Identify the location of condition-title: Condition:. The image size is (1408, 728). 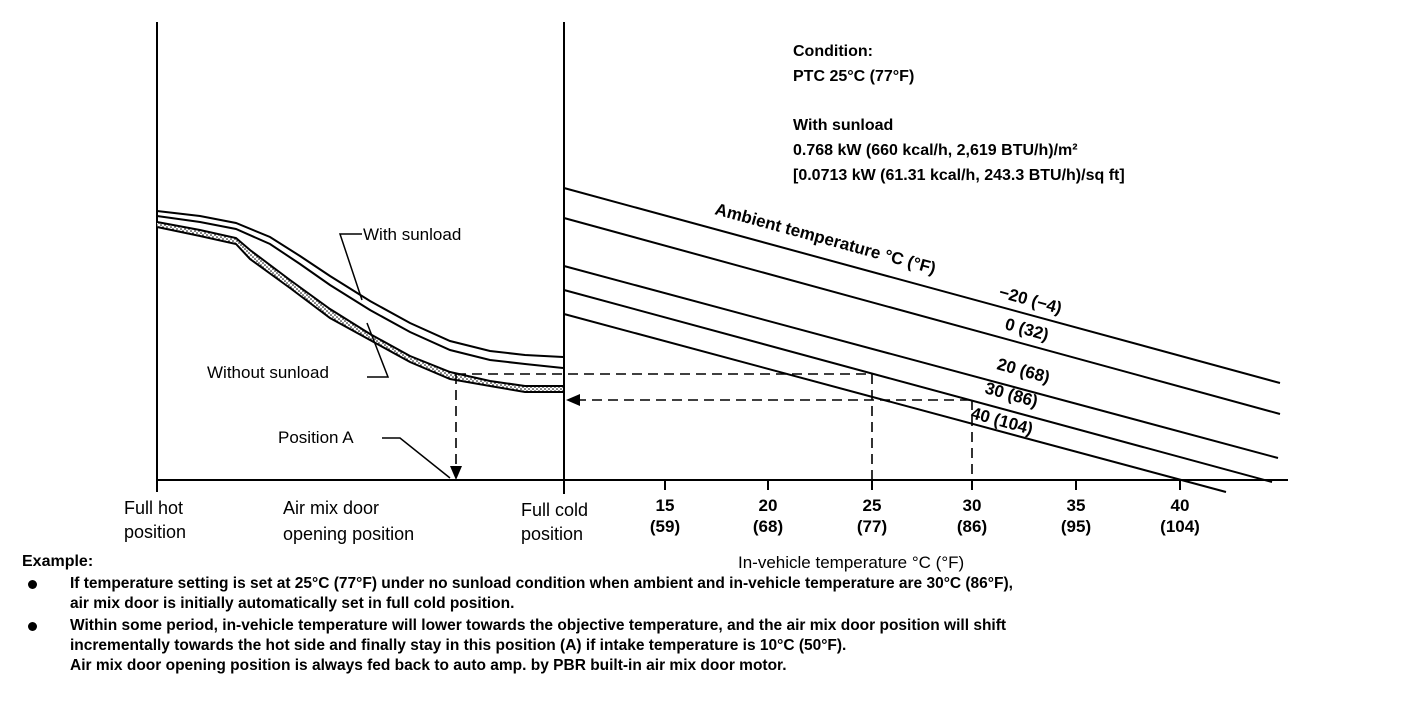
(833, 51).